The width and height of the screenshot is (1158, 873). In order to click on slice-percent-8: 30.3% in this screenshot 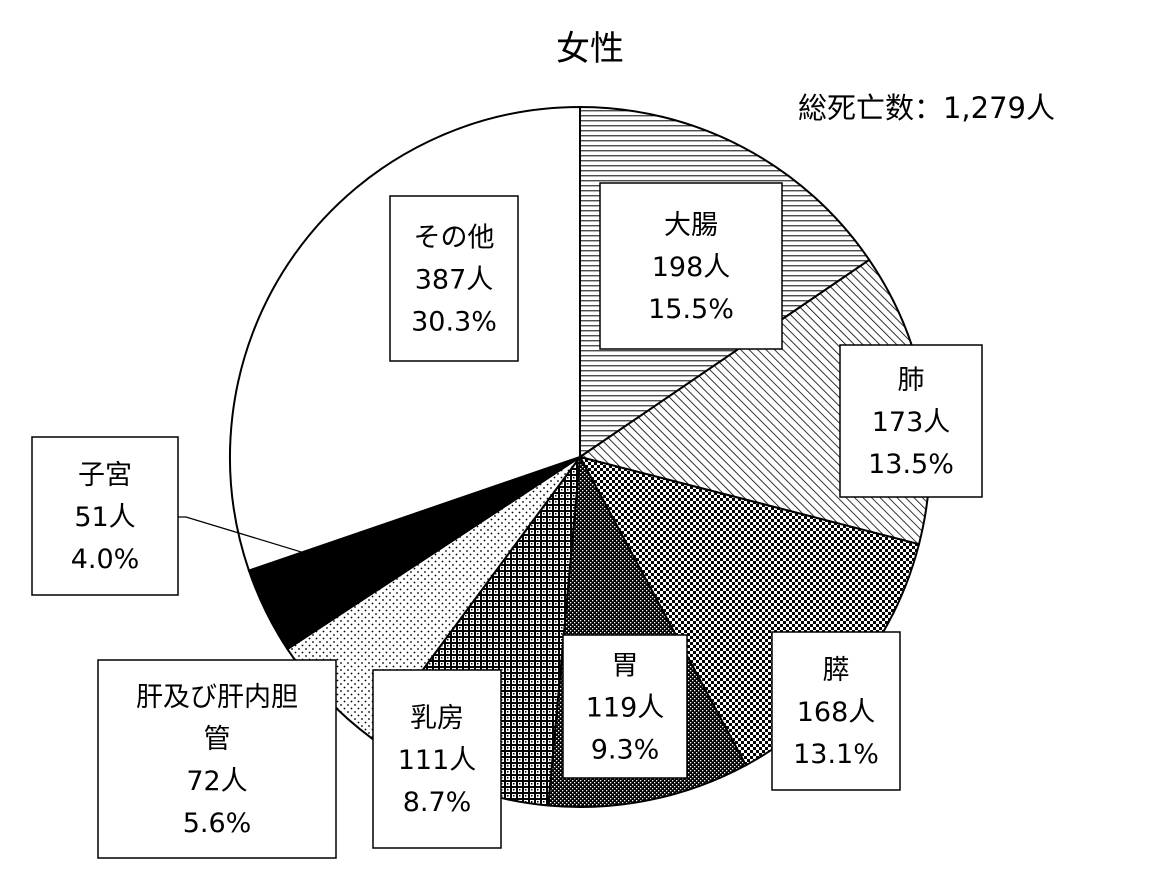, I will do `click(454, 322)`.